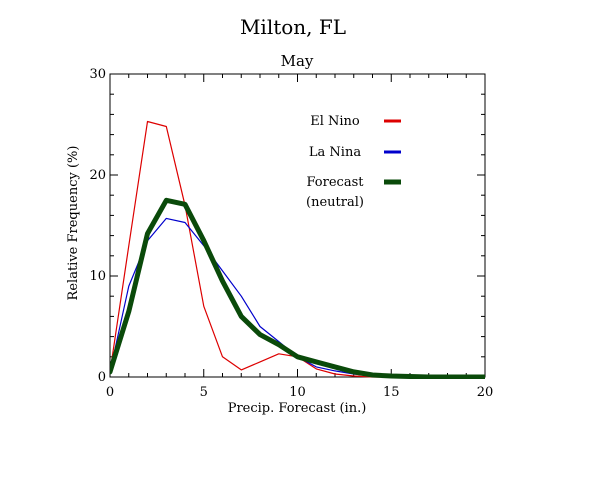 The image size is (600, 500). I want to click on y-tick-label: 0, so click(102, 377).